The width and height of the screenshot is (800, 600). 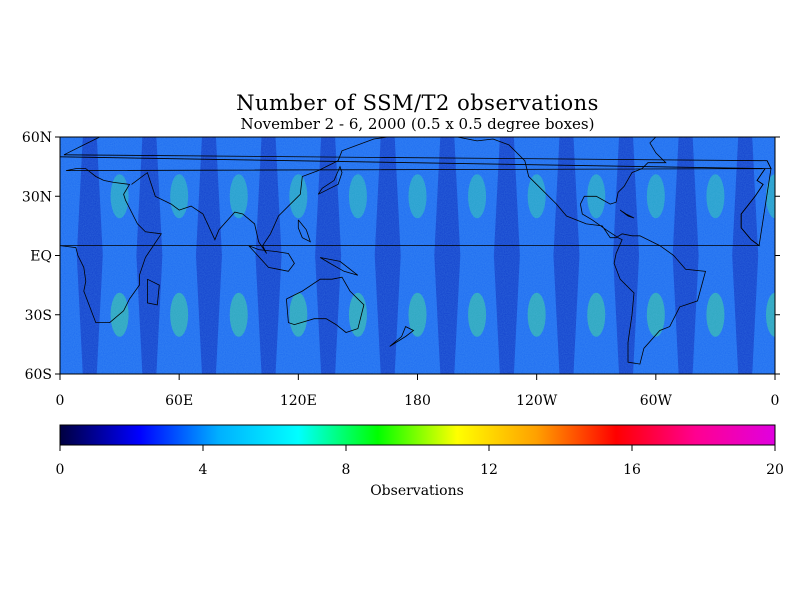 What do you see at coordinates (489, 470) in the screenshot?
I see `colorbar-tick-label: 12` at bounding box center [489, 470].